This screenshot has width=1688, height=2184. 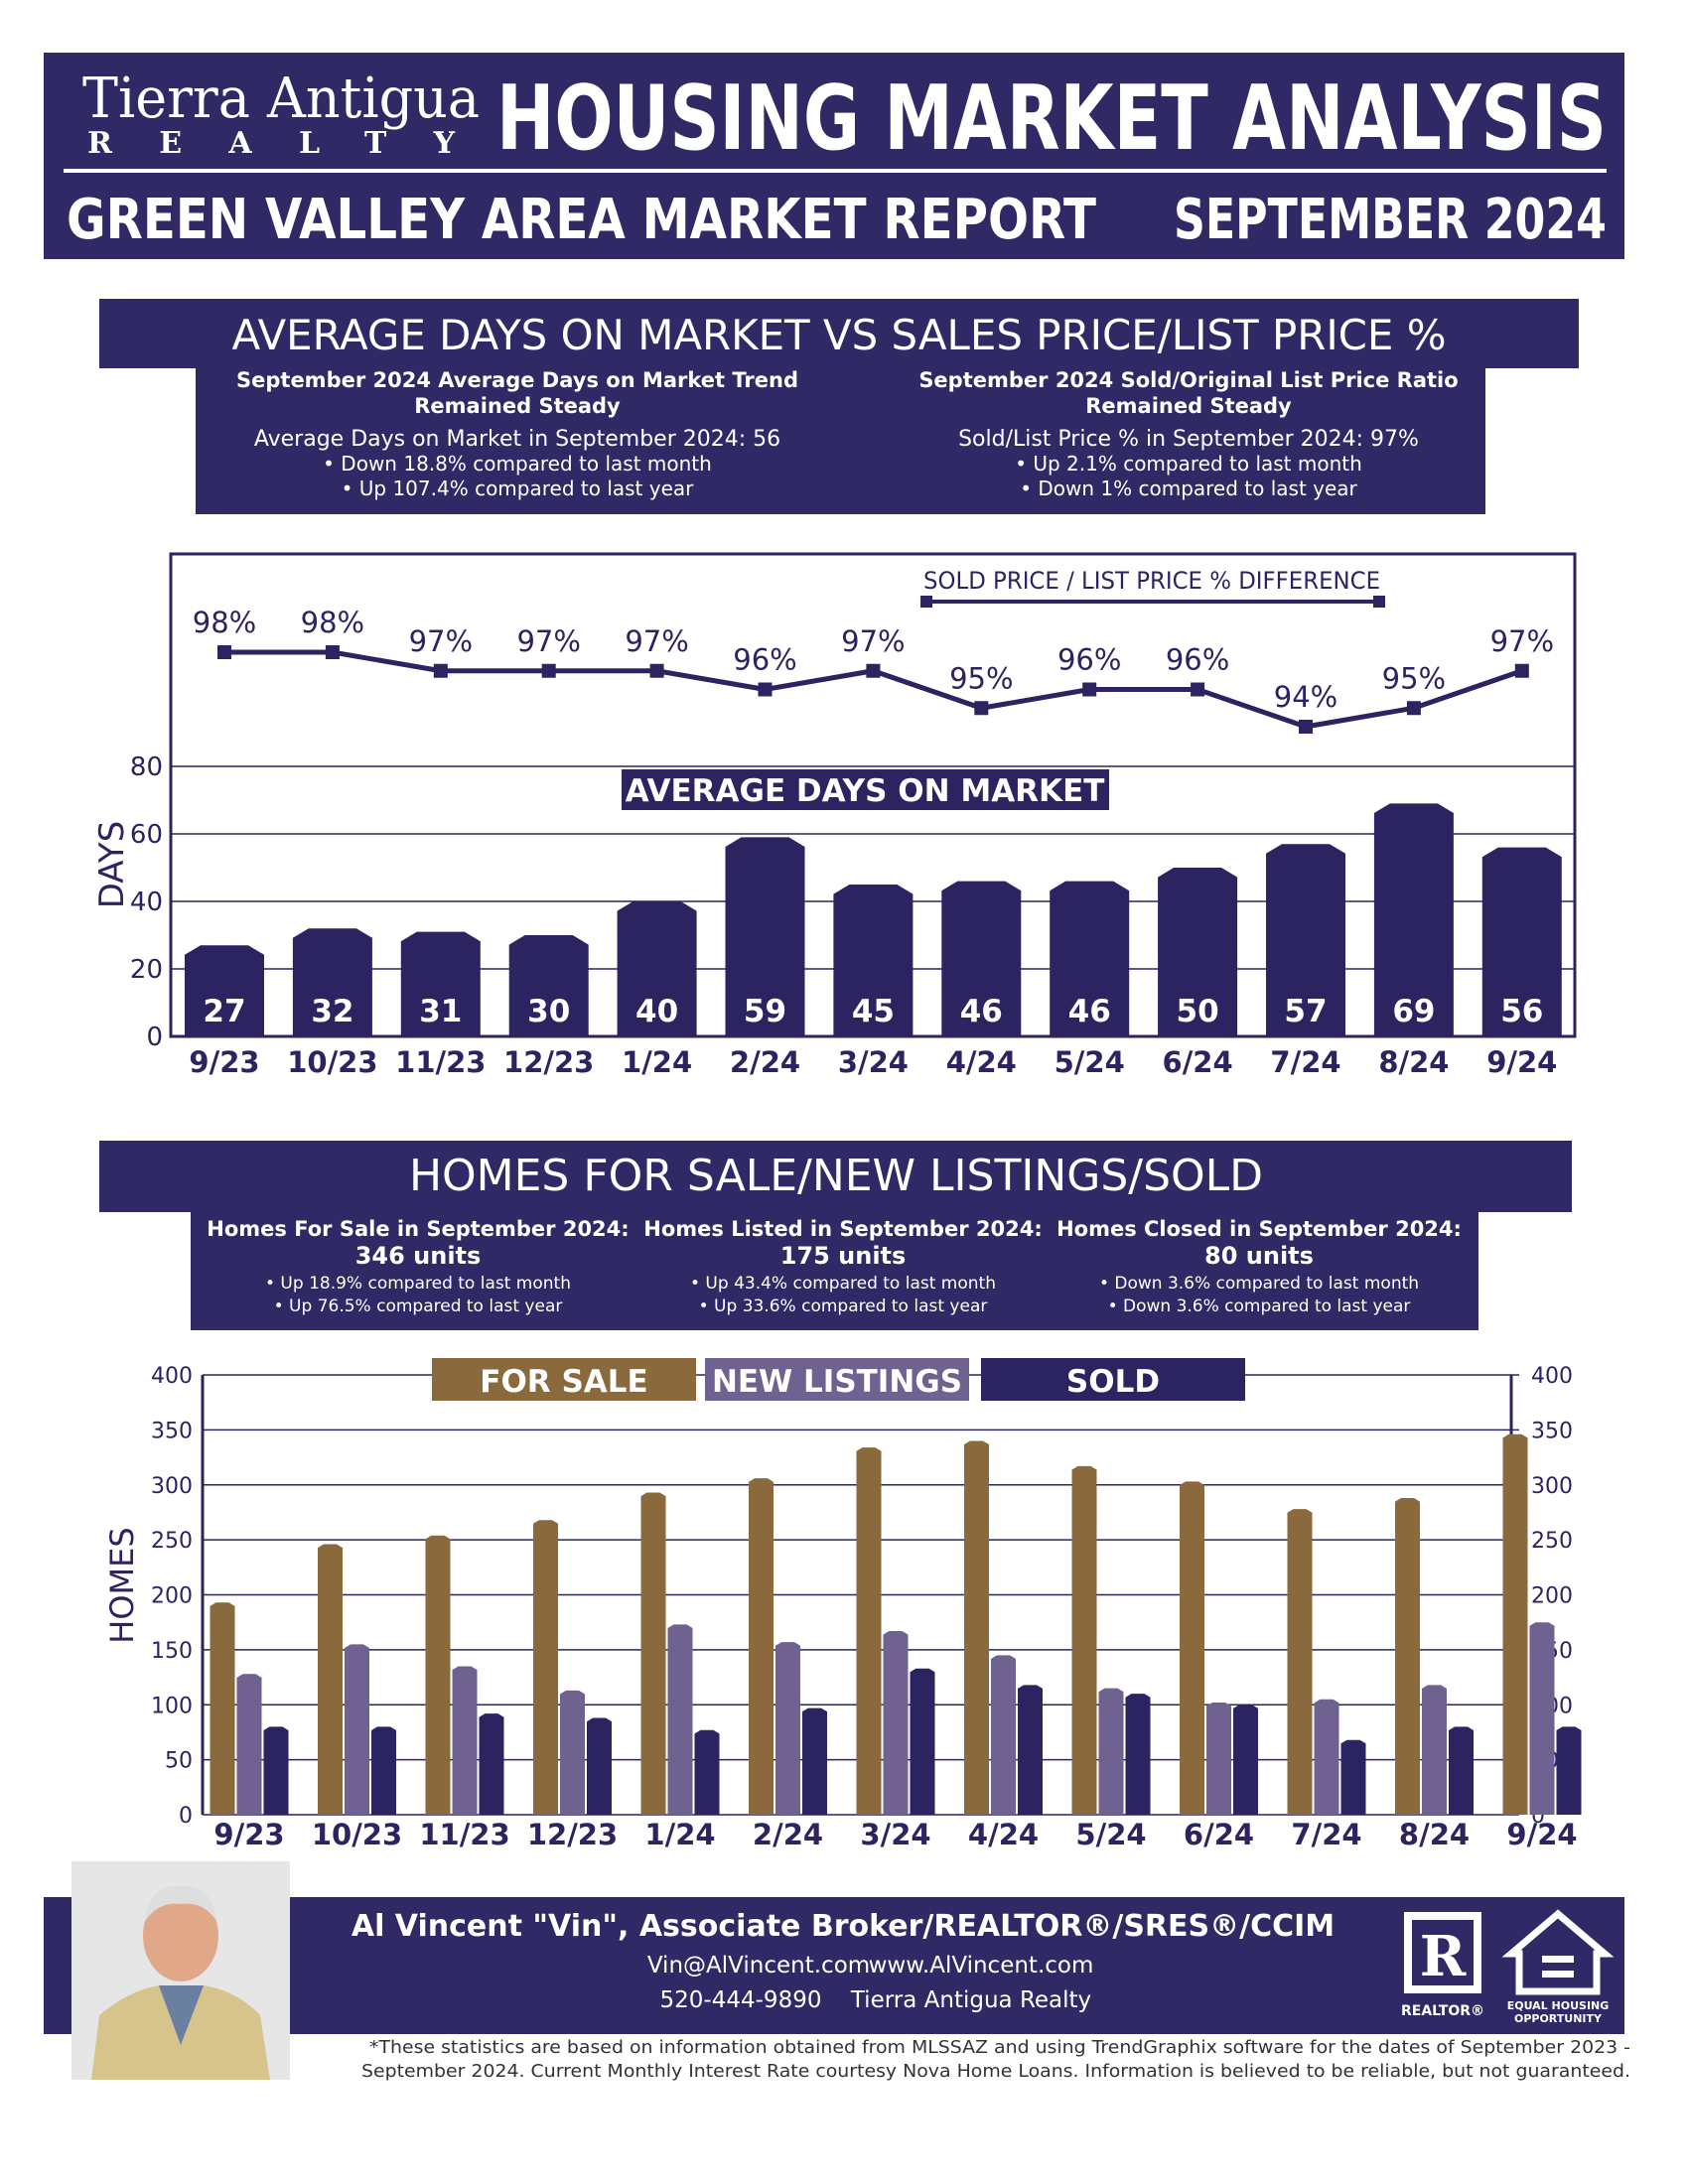 I want to click on y2-tick-label: 350, so click(x=1552, y=1431).